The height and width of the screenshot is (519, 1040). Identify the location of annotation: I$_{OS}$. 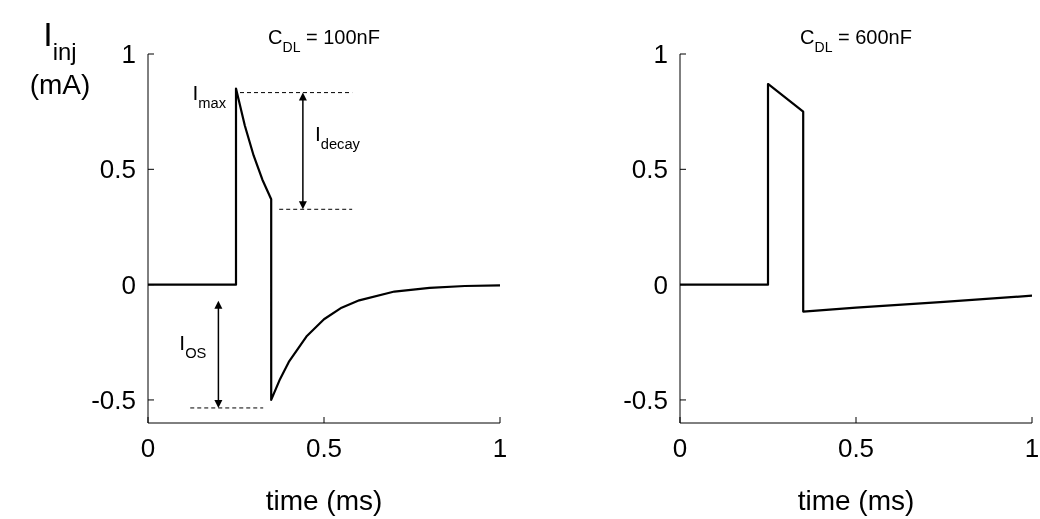
(193, 345).